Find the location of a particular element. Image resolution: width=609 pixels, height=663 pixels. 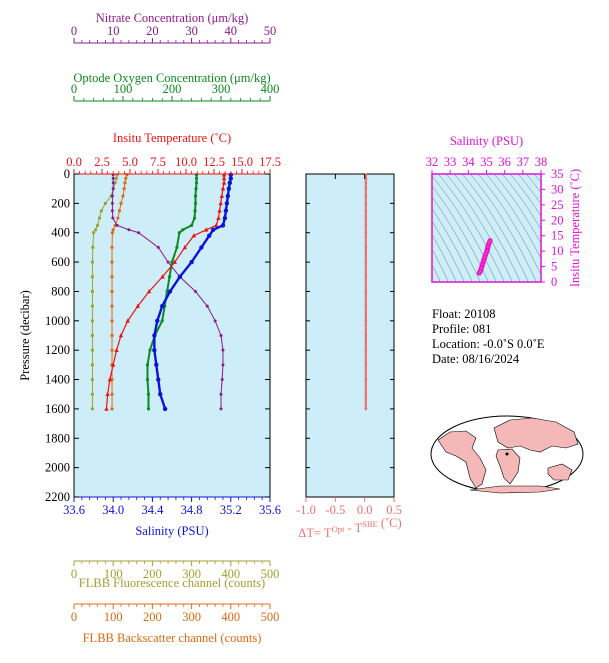

delta-t-superscript: SBE is located at coordinates (370, 524).